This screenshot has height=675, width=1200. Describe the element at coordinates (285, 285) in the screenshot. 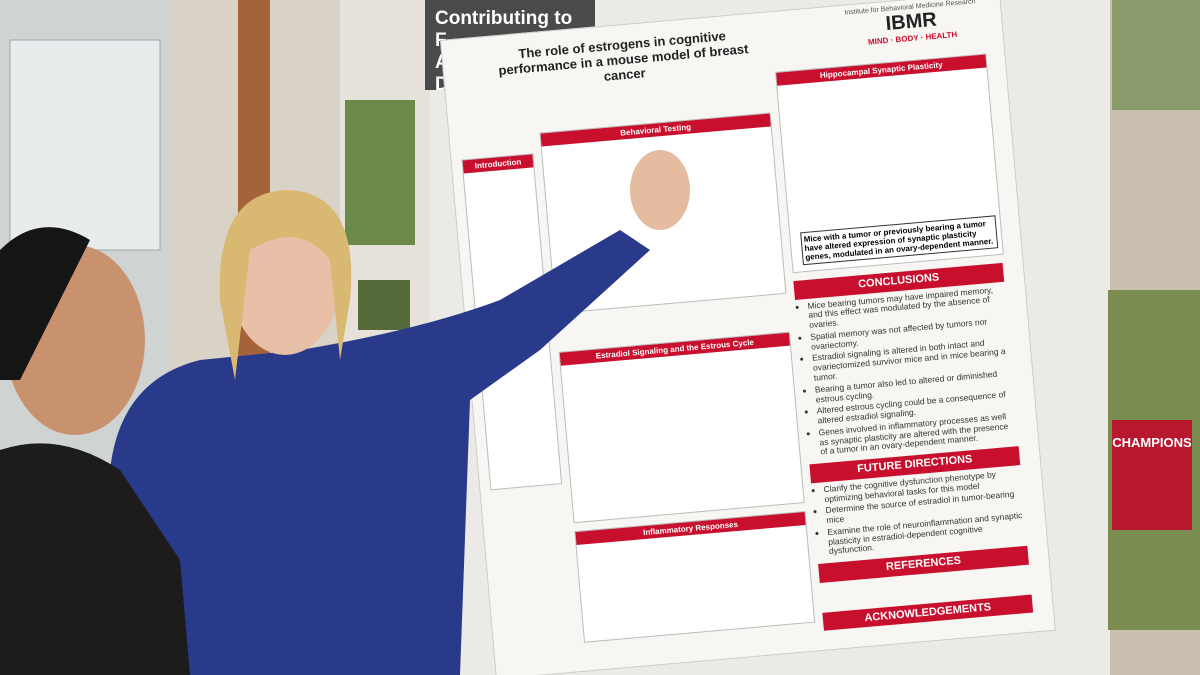

I see `woman-hair` at that location.